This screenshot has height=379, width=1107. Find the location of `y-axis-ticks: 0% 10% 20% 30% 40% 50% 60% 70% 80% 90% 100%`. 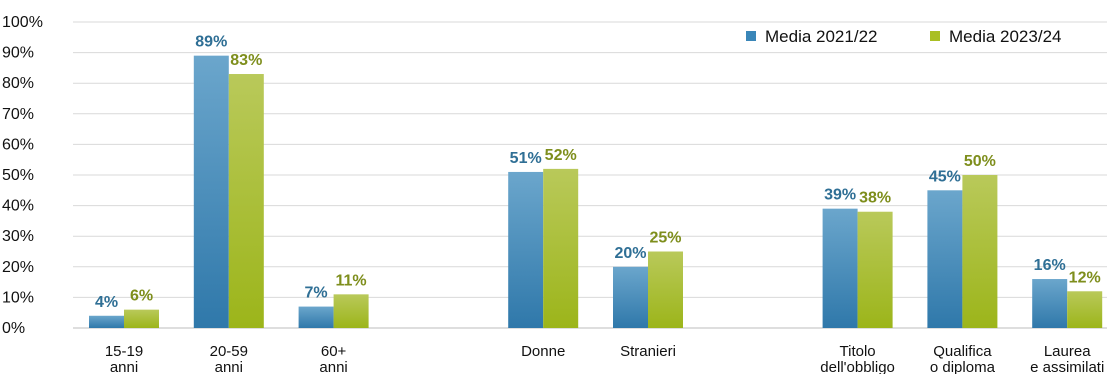

y-axis-ticks: 0% 10% 20% 30% 40% 50% 60% 70% 80% 90% 100% is located at coordinates (22, 175).